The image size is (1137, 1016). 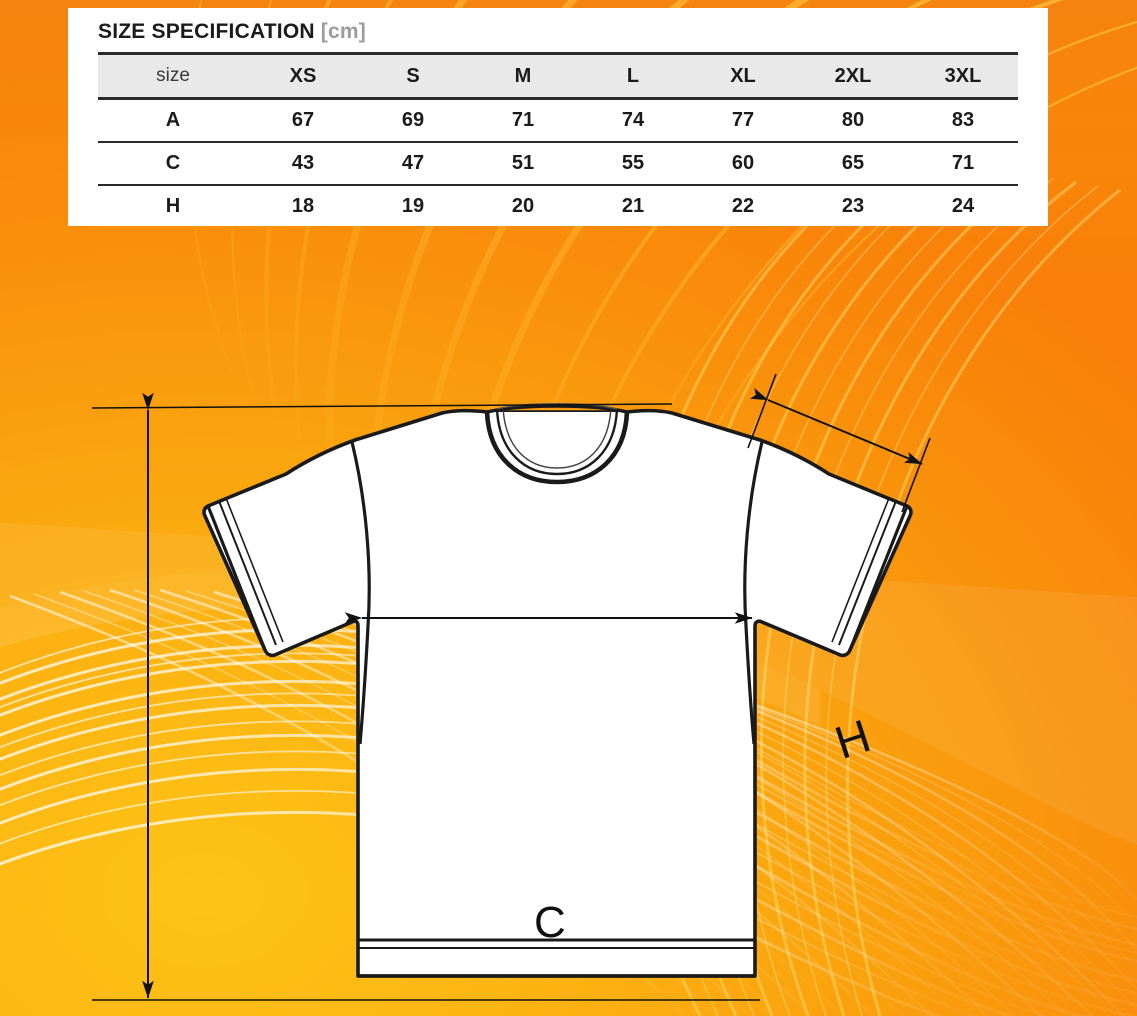 I want to click on cell-h-m: 20, so click(x=523, y=206).